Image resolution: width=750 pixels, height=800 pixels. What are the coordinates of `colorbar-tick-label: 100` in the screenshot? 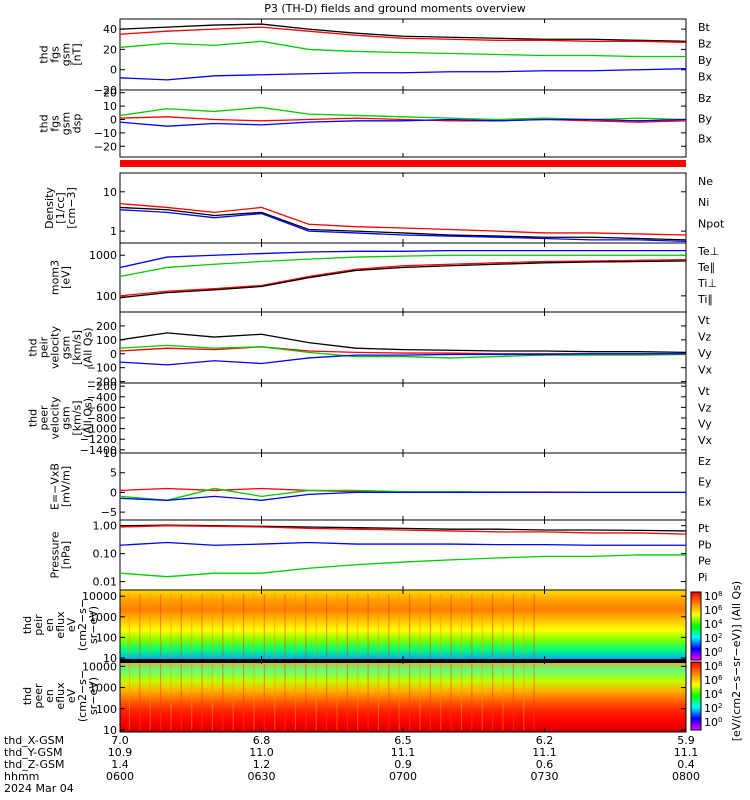 It's located at (713, 722).